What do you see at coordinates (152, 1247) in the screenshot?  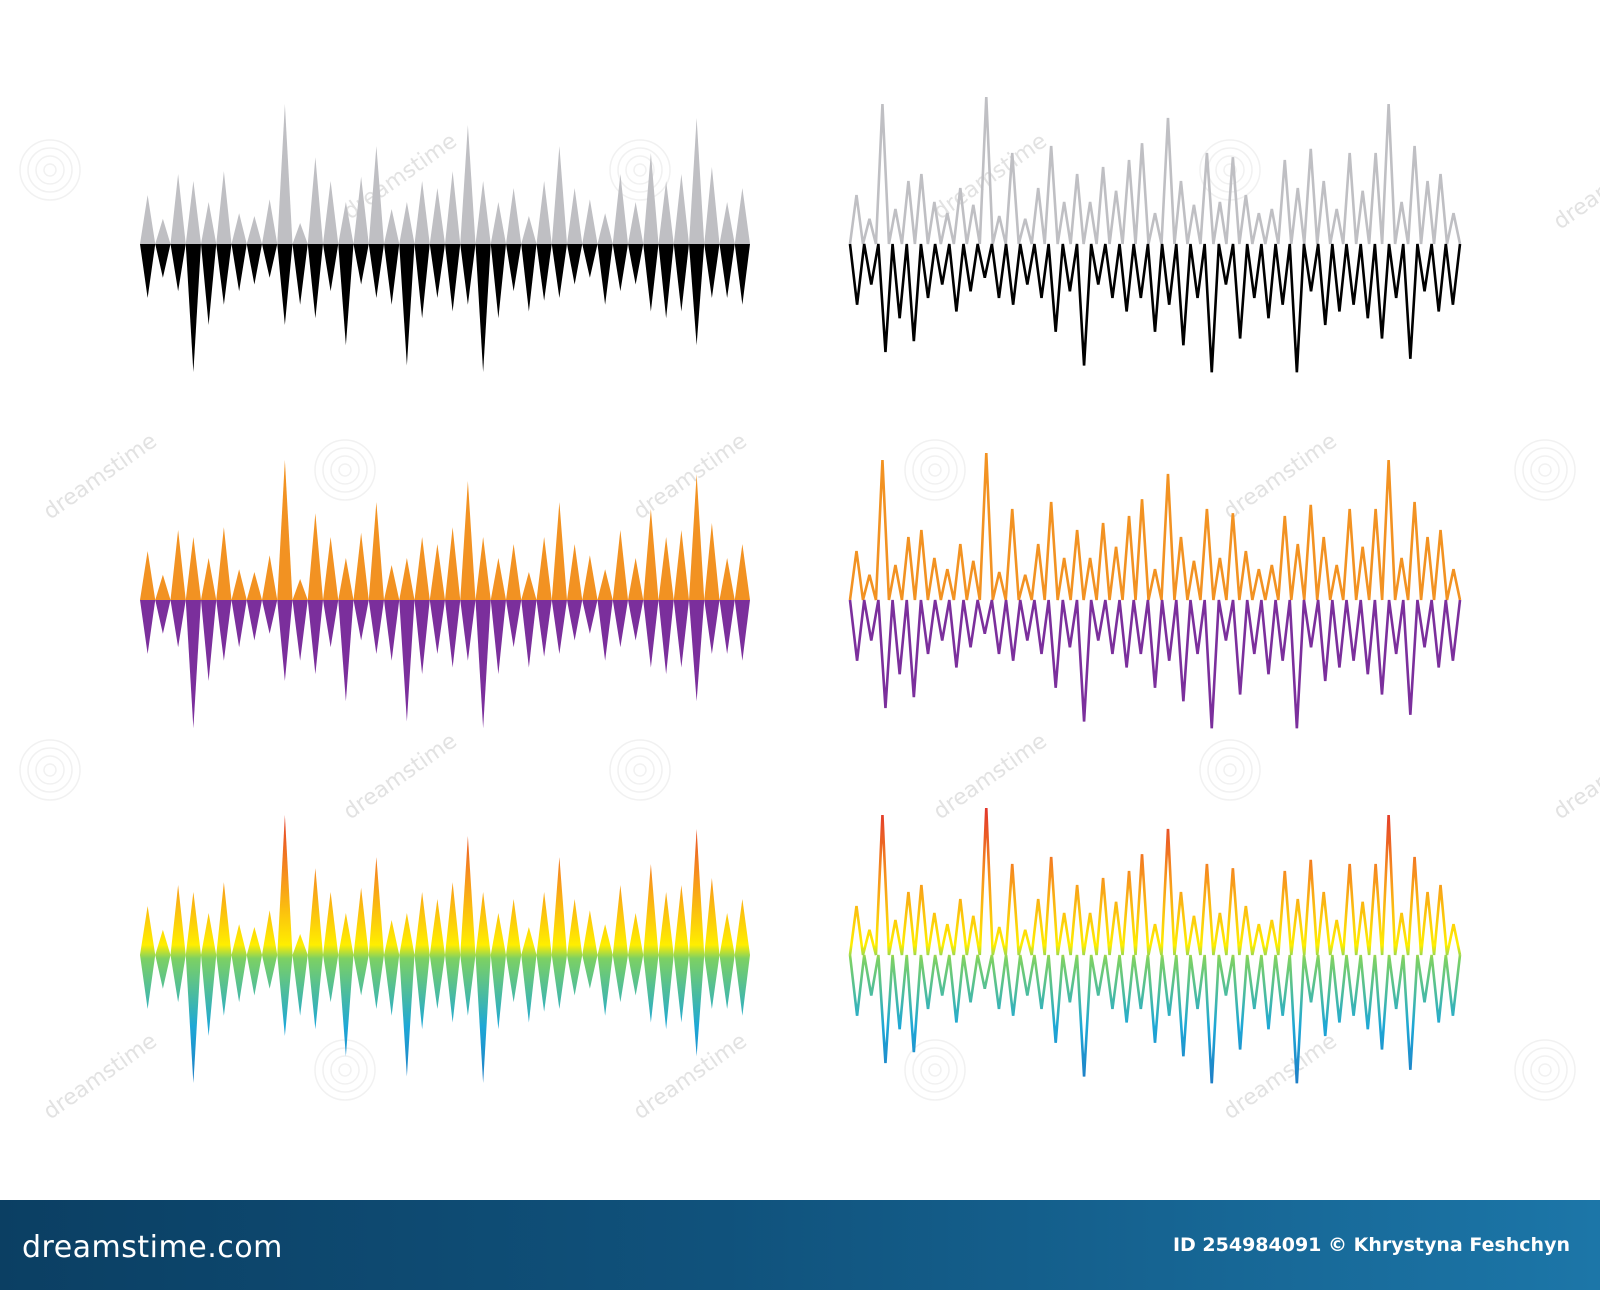 I see `brand-logo-text: dreamstime.com` at bounding box center [152, 1247].